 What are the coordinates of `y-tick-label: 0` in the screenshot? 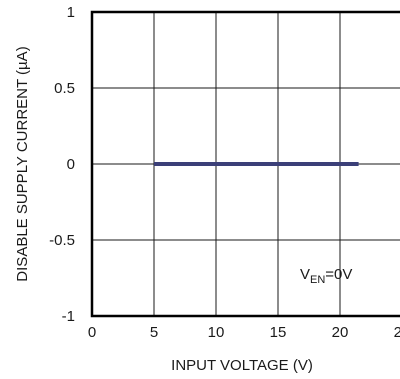 It's located at (71, 164).